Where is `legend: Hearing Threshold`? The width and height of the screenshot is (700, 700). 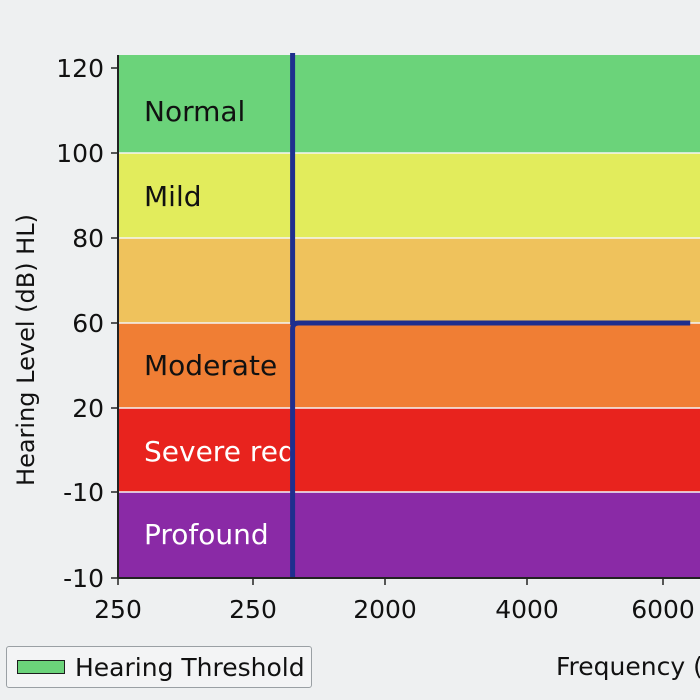
legend: Hearing Threshold is located at coordinates (159, 667).